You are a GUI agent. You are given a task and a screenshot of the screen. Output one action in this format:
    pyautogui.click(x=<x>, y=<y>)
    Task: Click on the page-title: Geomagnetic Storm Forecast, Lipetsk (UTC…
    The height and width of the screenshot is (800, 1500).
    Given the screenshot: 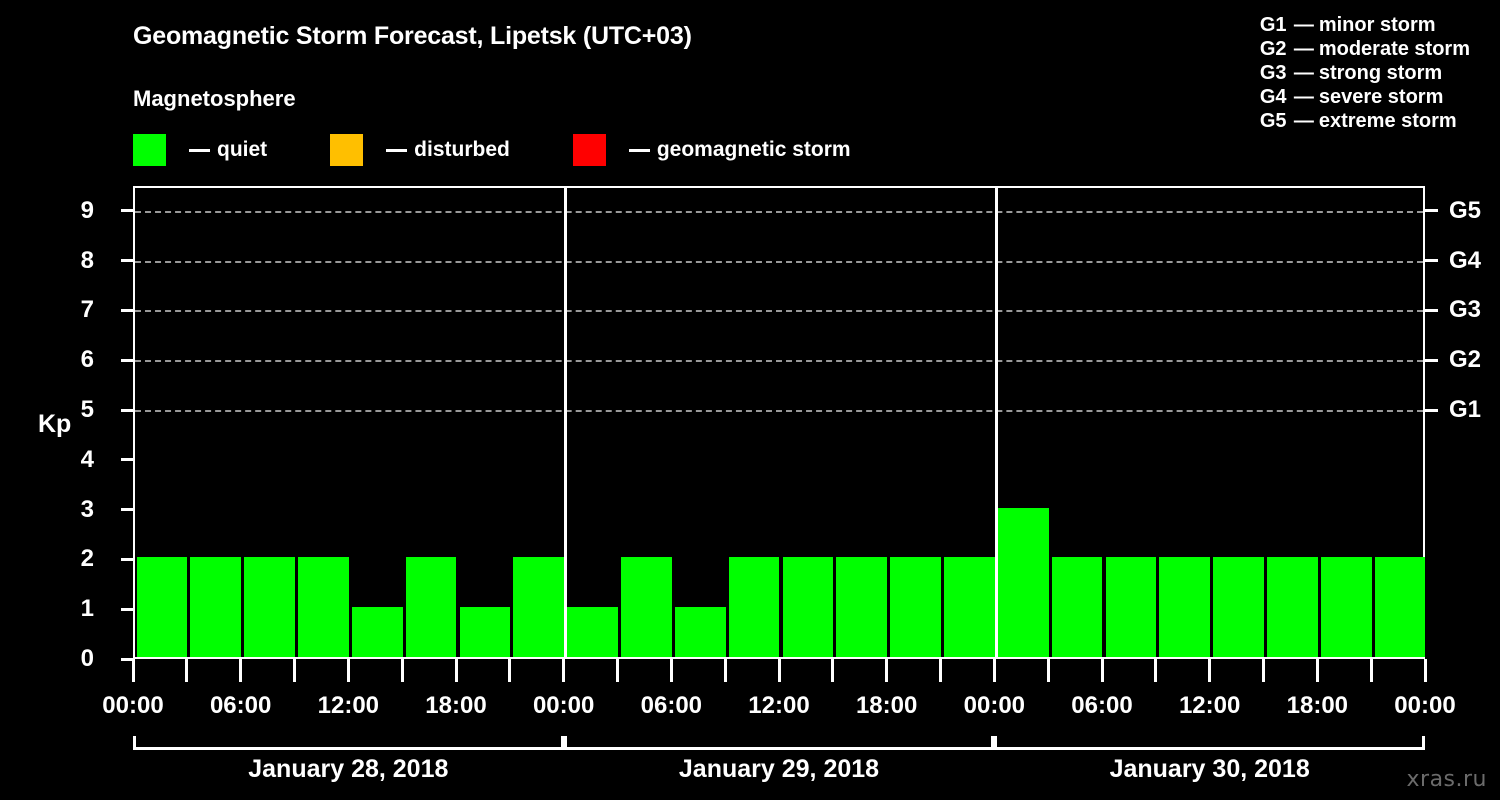 What is the action you would take?
    pyautogui.click(x=412, y=36)
    